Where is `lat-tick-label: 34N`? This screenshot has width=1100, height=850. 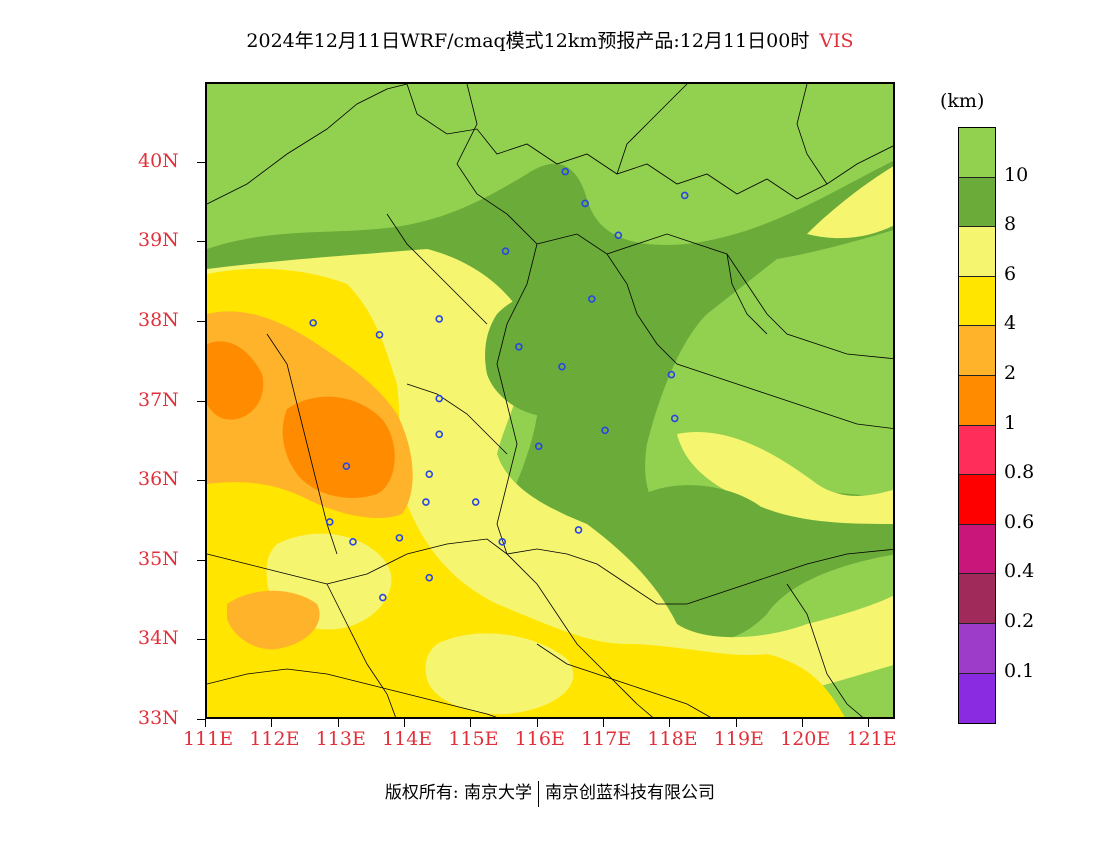 lat-tick-label: 34N is located at coordinates (158, 638).